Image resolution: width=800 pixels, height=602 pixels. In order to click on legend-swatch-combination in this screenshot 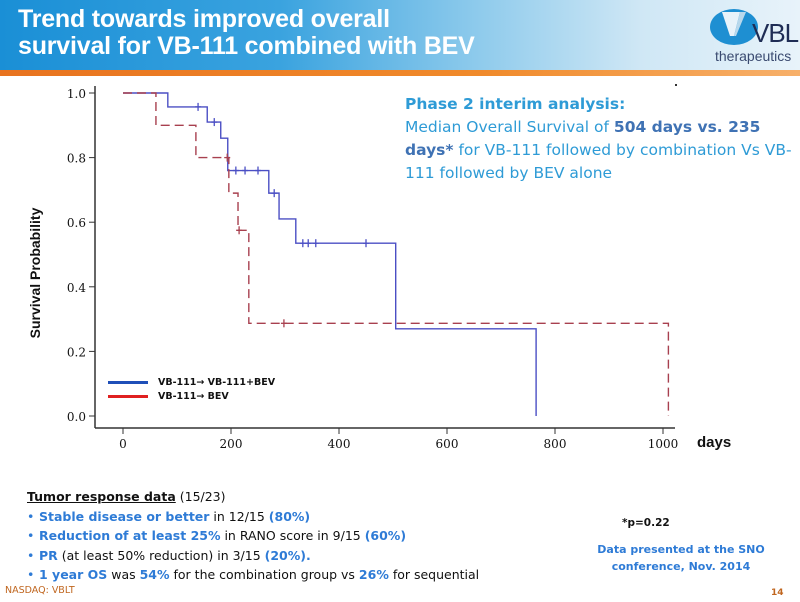, I will do `click(128, 382)`.